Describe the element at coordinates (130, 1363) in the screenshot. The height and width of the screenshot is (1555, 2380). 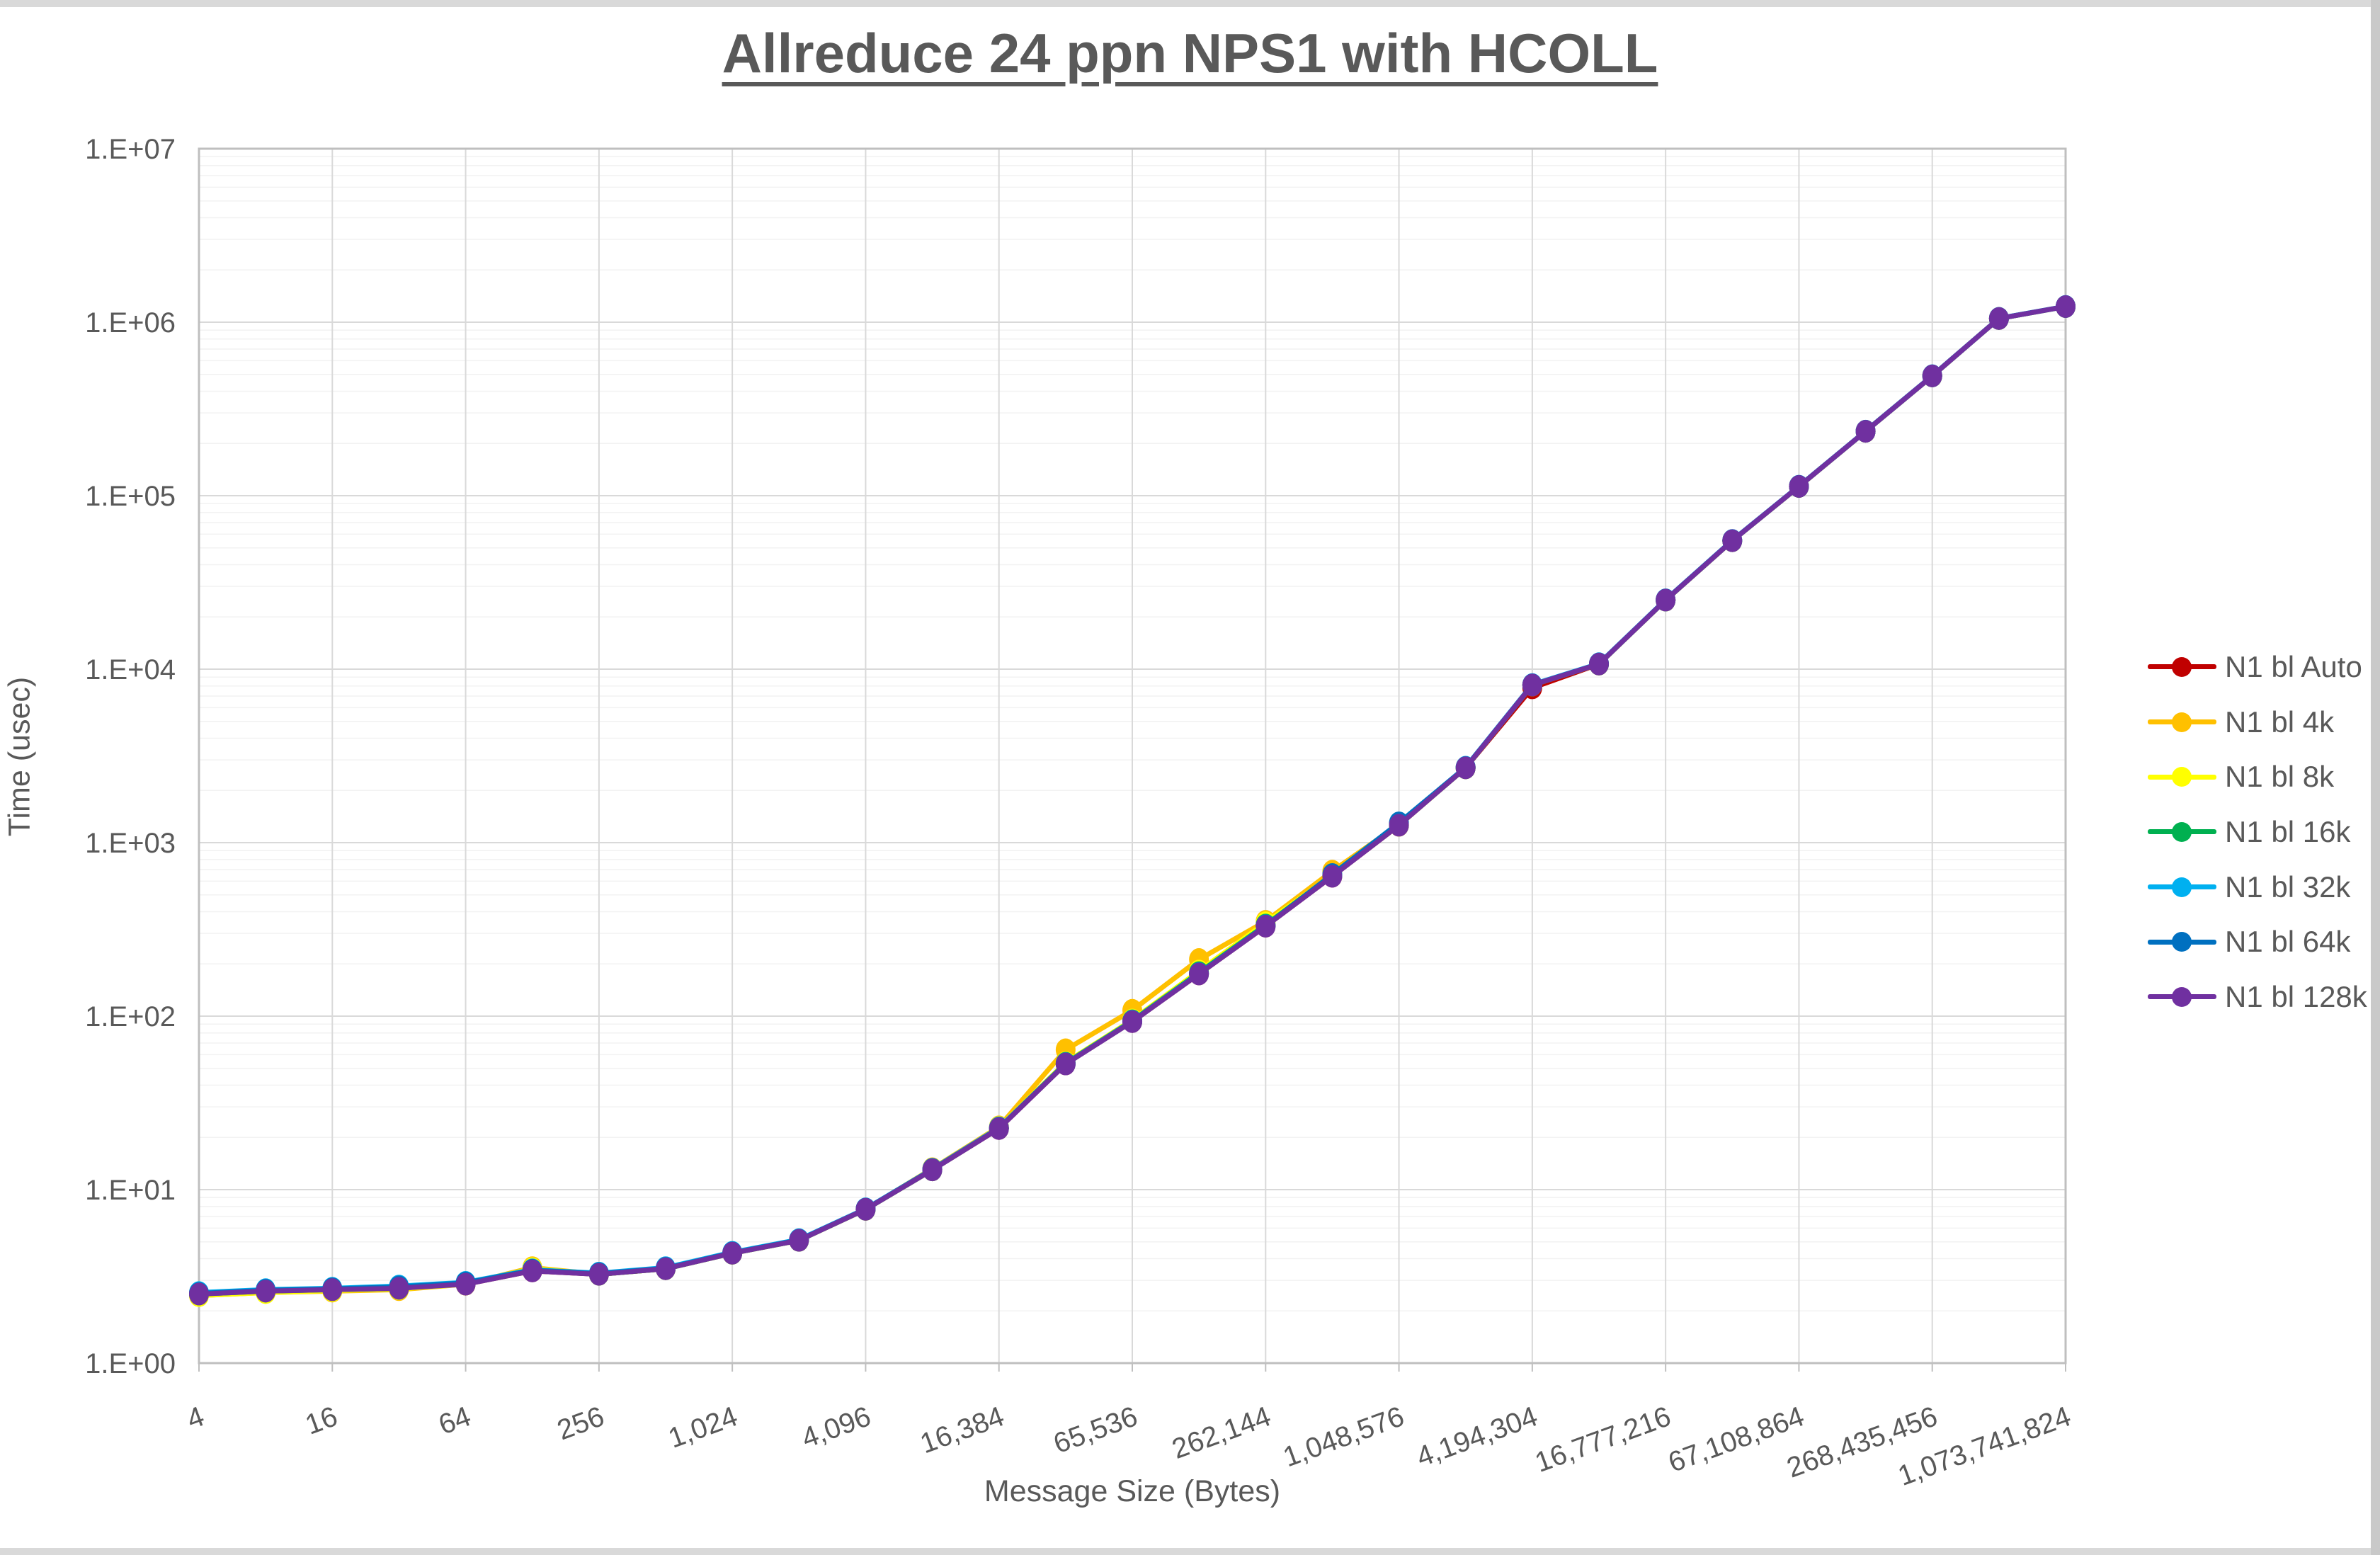
I see `y-tick-label: 1.E+00` at that location.